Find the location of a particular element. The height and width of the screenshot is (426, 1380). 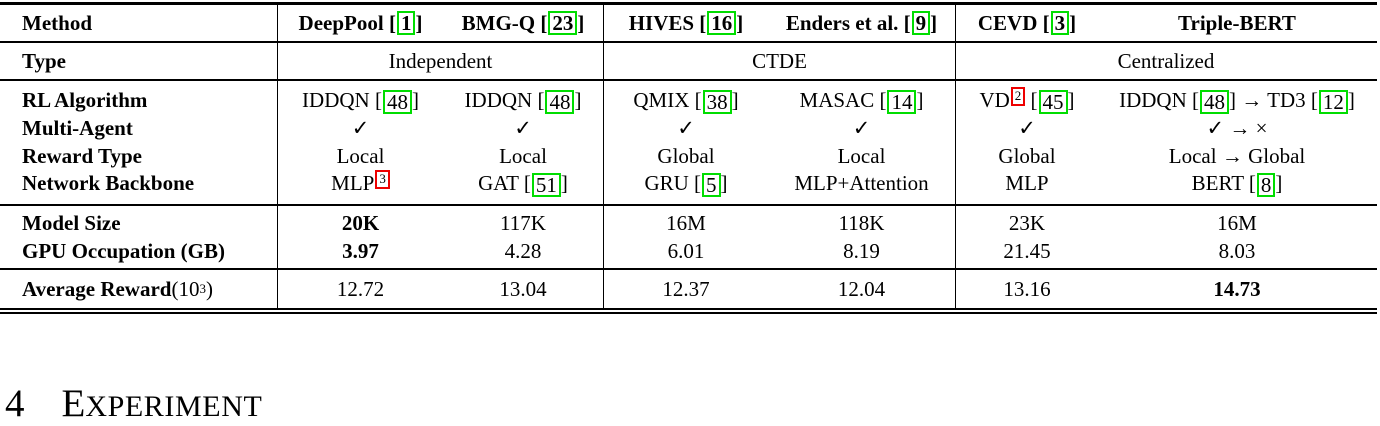

bold-text: 3.97 is located at coordinates (360, 250).